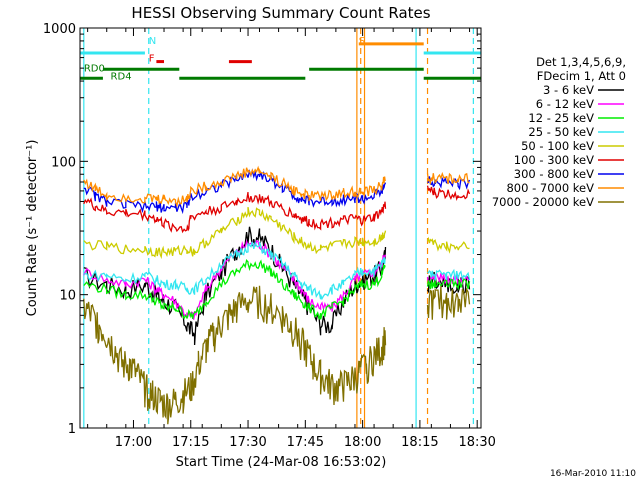 This screenshot has width=640, height=480. What do you see at coordinates (581, 76) in the screenshot?
I see `legend-header: FDecim 1, Att 0` at bounding box center [581, 76].